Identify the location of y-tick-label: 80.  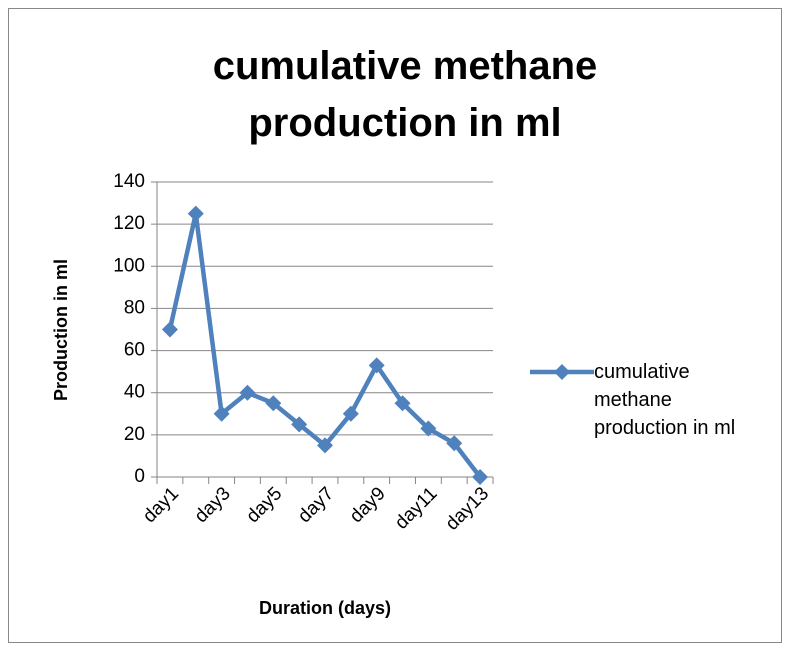
(134, 307).